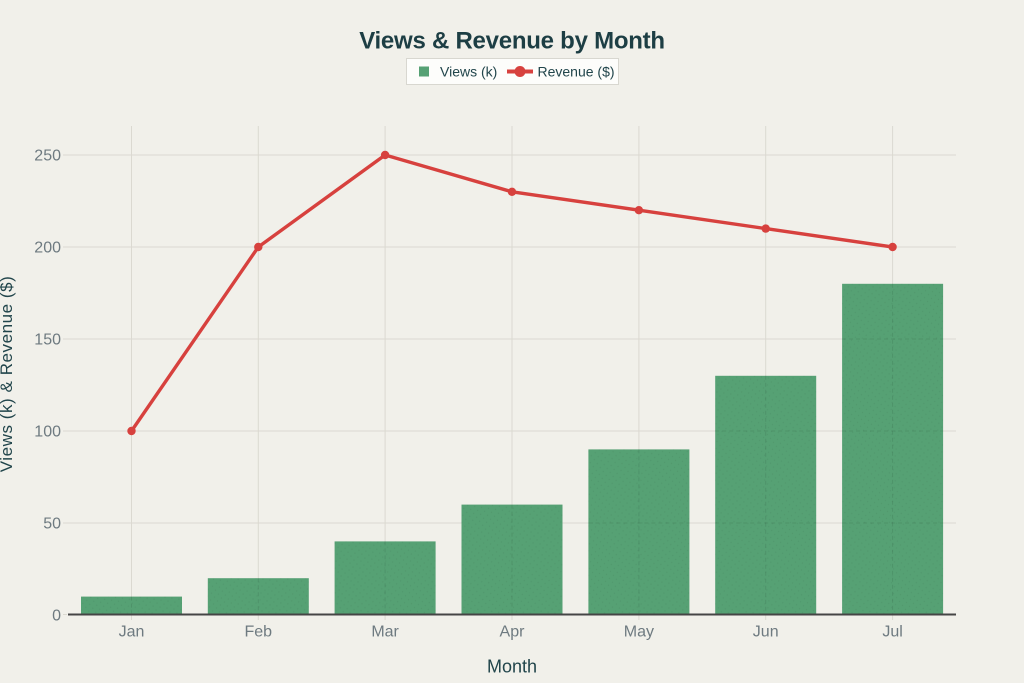 Image resolution: width=1024 pixels, height=683 pixels. What do you see at coordinates (47, 156) in the screenshot?
I see `svg-text: 250` at bounding box center [47, 156].